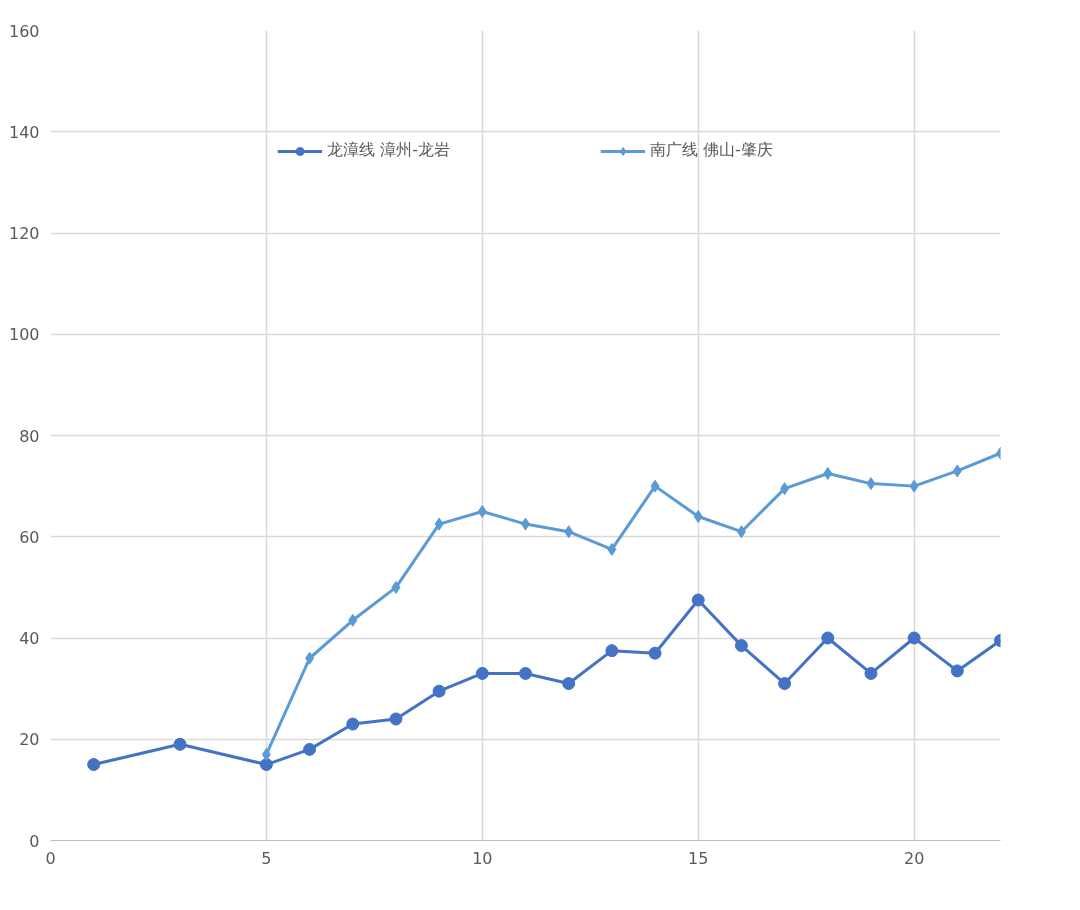 Image resolution: width=1080 pixels, height=910 pixels. What do you see at coordinates (29, 537) in the screenshot?
I see `y-tick-label: 60` at bounding box center [29, 537].